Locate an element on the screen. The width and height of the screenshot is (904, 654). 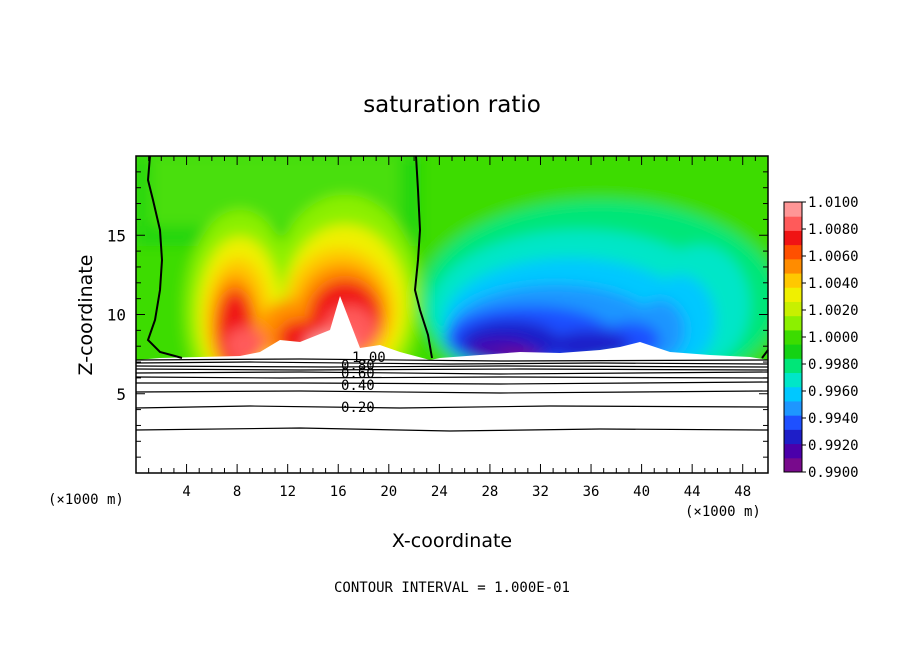
y-axis-label: Z-coordinate is located at coordinates (86, 315).